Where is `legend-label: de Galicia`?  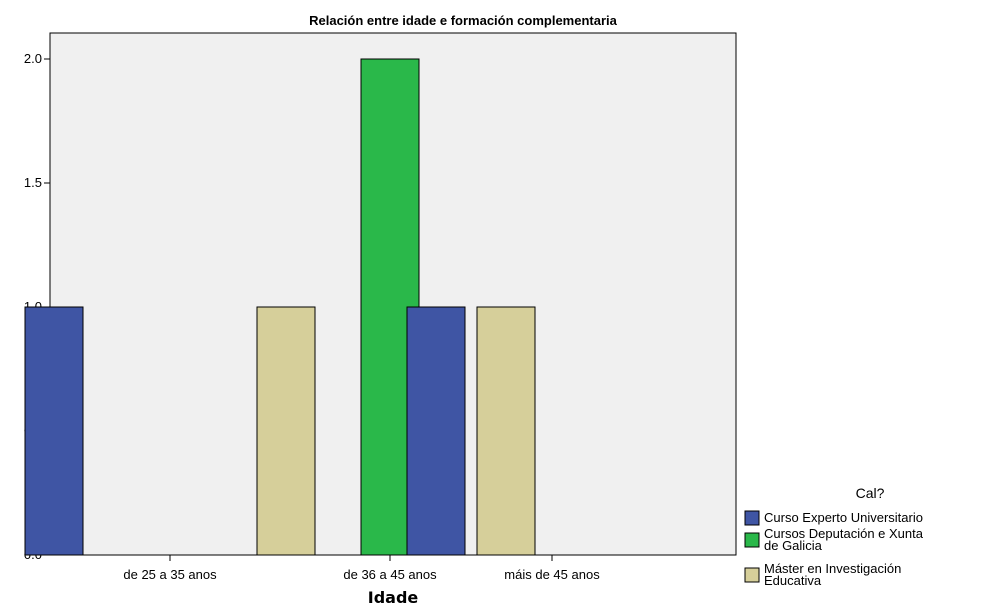
legend-label: de Galicia is located at coordinates (793, 545).